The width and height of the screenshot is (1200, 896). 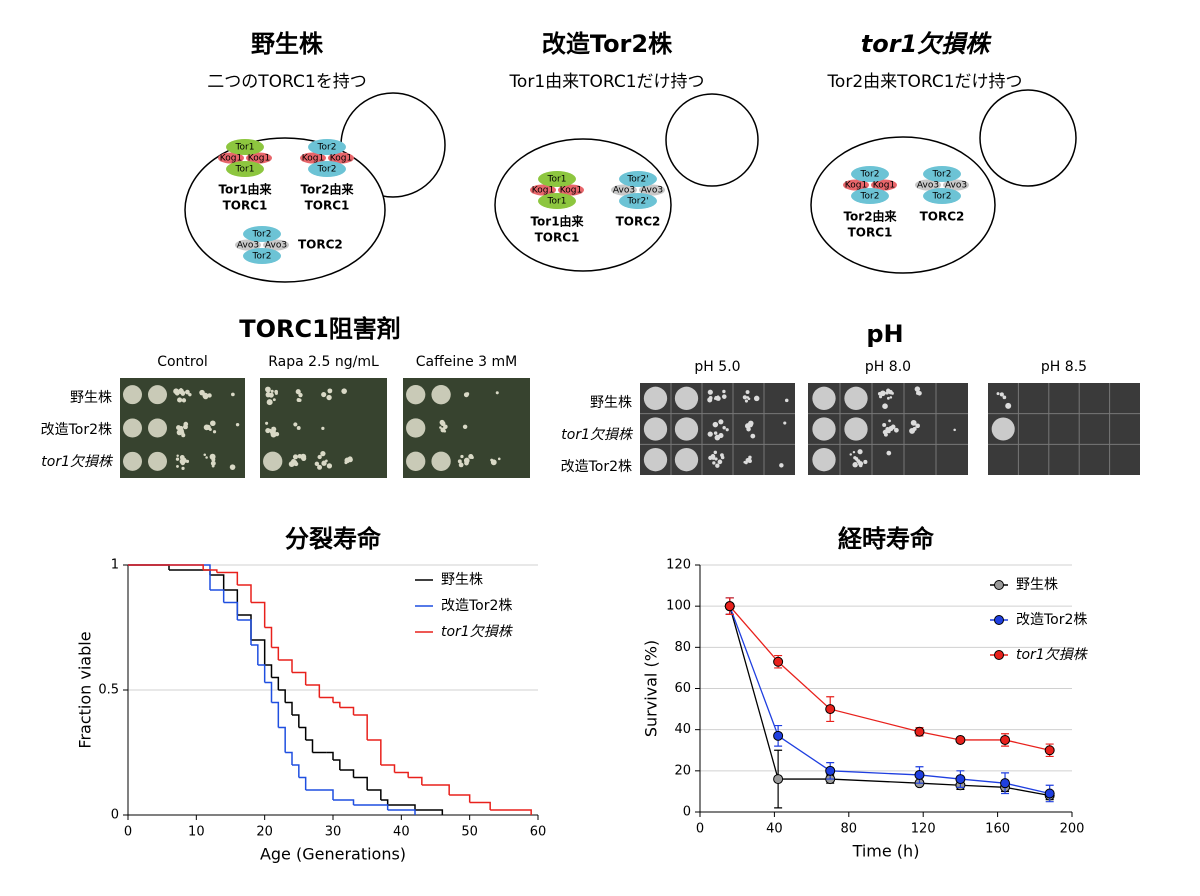 I want to click on legend-label: tor1欠損株, so click(x=1052, y=655).